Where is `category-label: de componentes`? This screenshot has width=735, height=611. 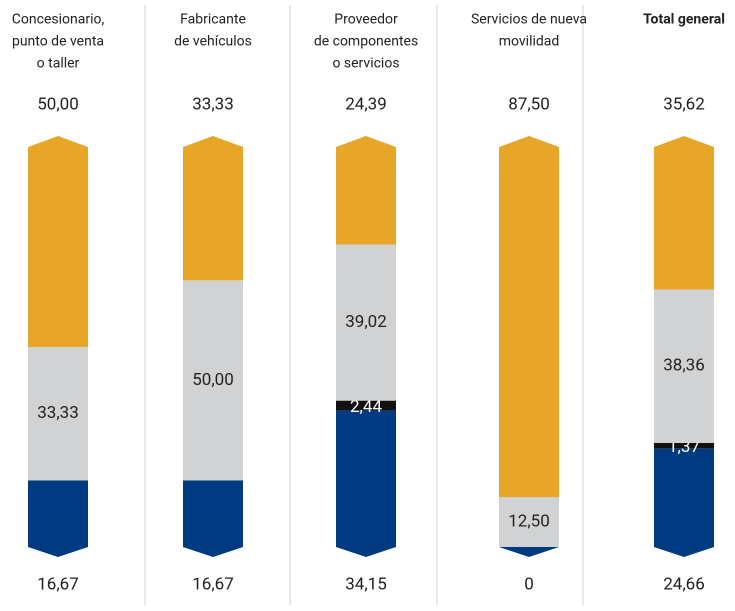 category-label: de componentes is located at coordinates (366, 42).